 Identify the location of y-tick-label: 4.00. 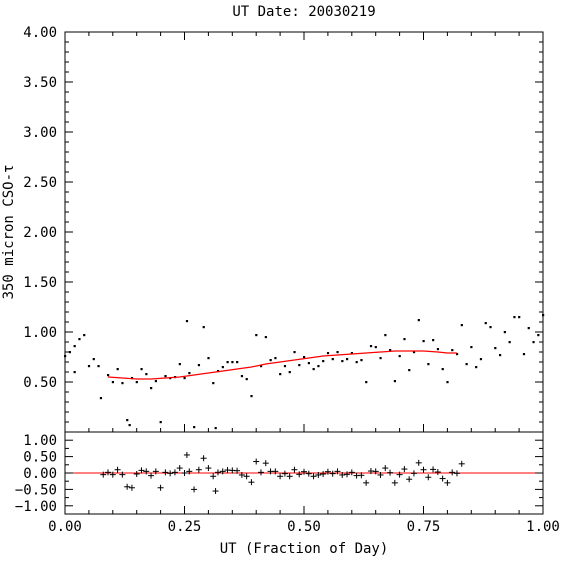
(40, 33).